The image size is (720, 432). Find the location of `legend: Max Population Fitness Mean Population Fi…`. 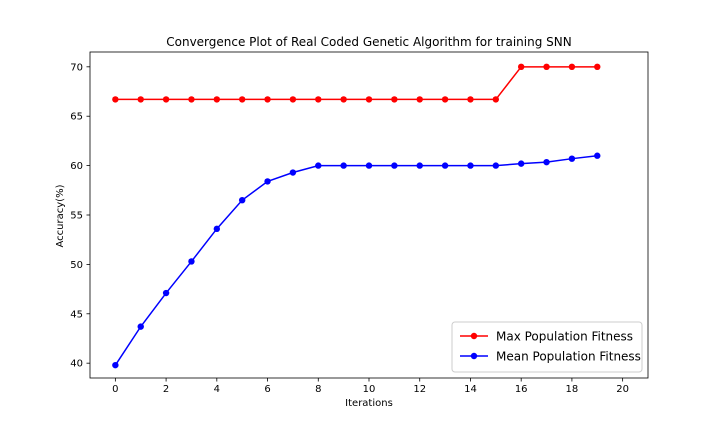

legend: Max Population Fitness Mean Population Fi… is located at coordinates (547, 347).